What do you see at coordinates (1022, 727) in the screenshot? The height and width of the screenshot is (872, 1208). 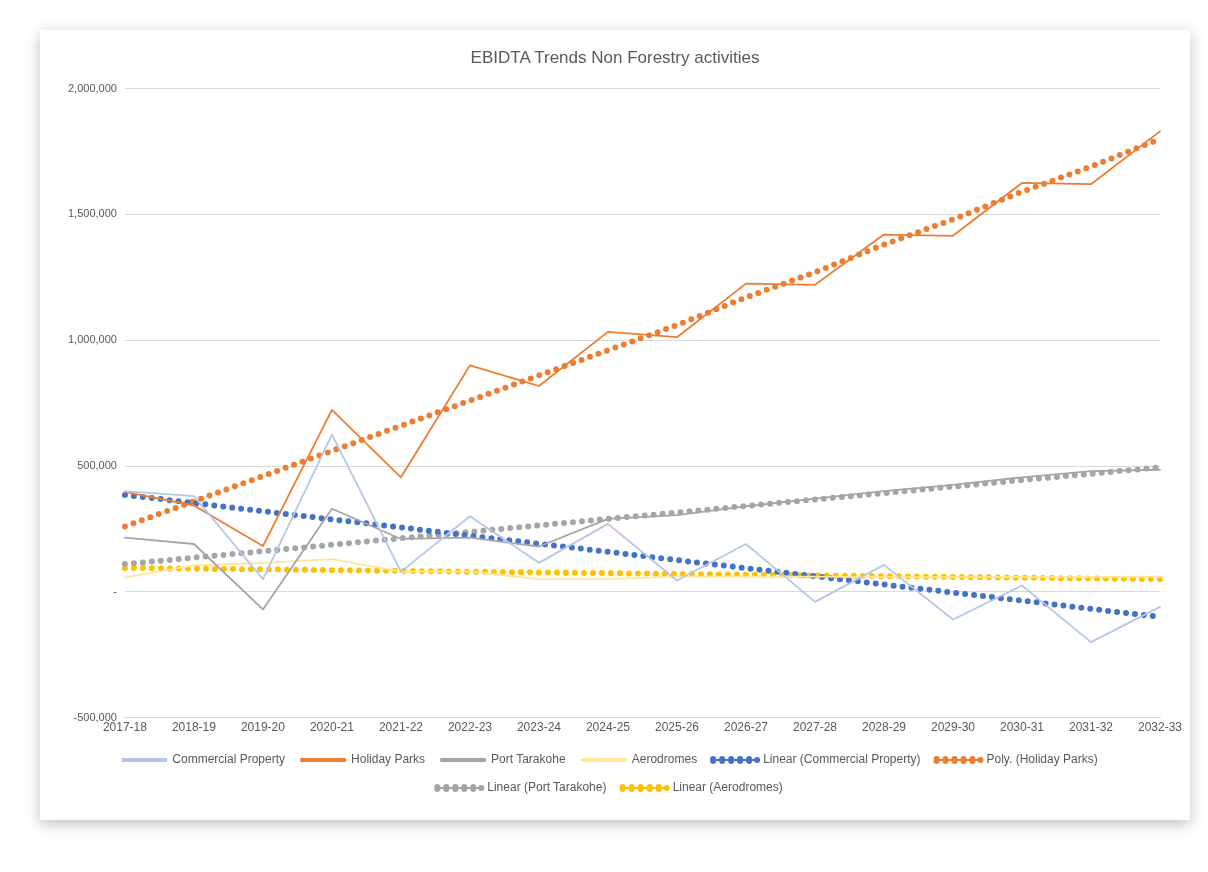 I see `x-tick-label: 2030-31` at bounding box center [1022, 727].